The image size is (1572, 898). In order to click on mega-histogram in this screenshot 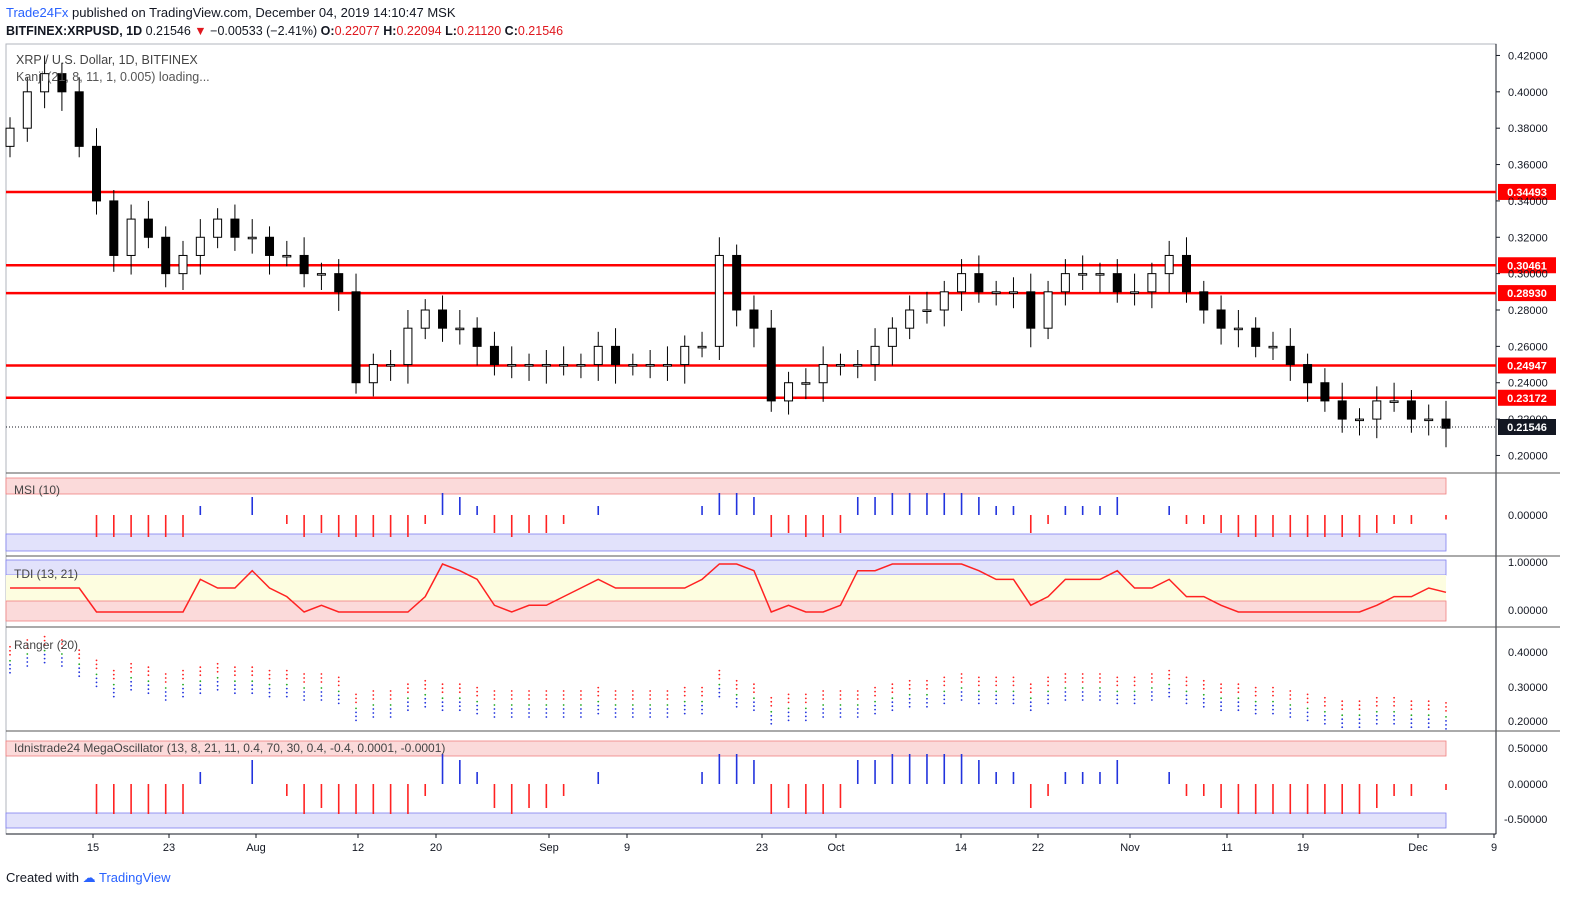, I will do `click(771, 784)`.